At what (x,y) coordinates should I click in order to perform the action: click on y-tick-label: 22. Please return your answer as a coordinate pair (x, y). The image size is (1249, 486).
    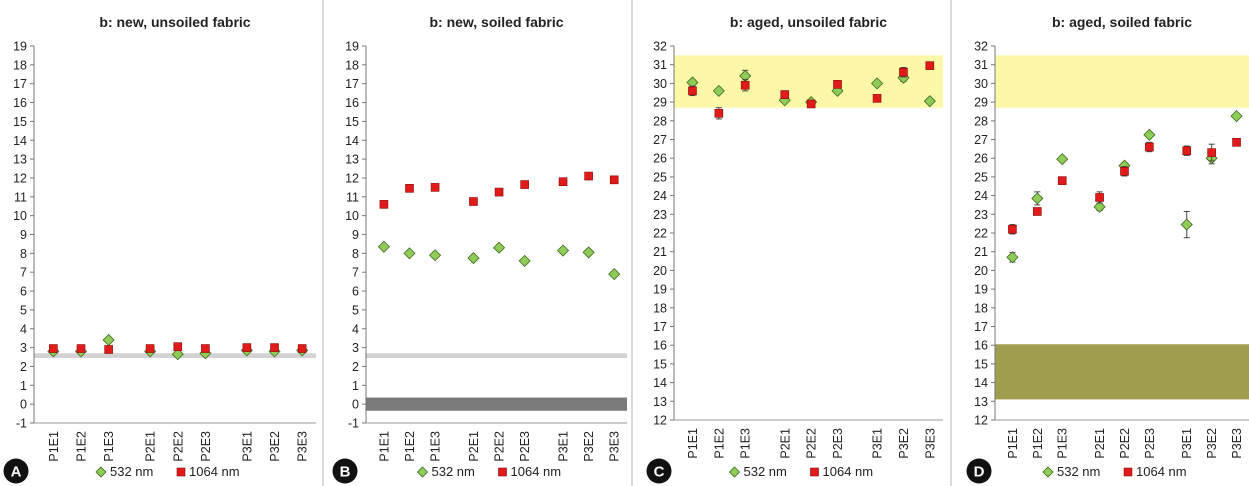
    Looking at the image, I should click on (660, 234).